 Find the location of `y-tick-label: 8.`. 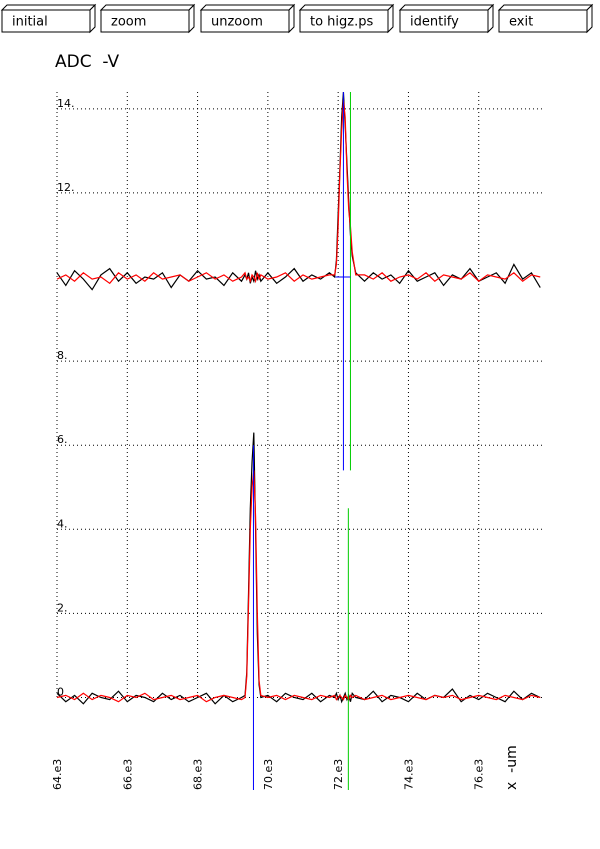

y-tick-label: 8. is located at coordinates (62, 355).